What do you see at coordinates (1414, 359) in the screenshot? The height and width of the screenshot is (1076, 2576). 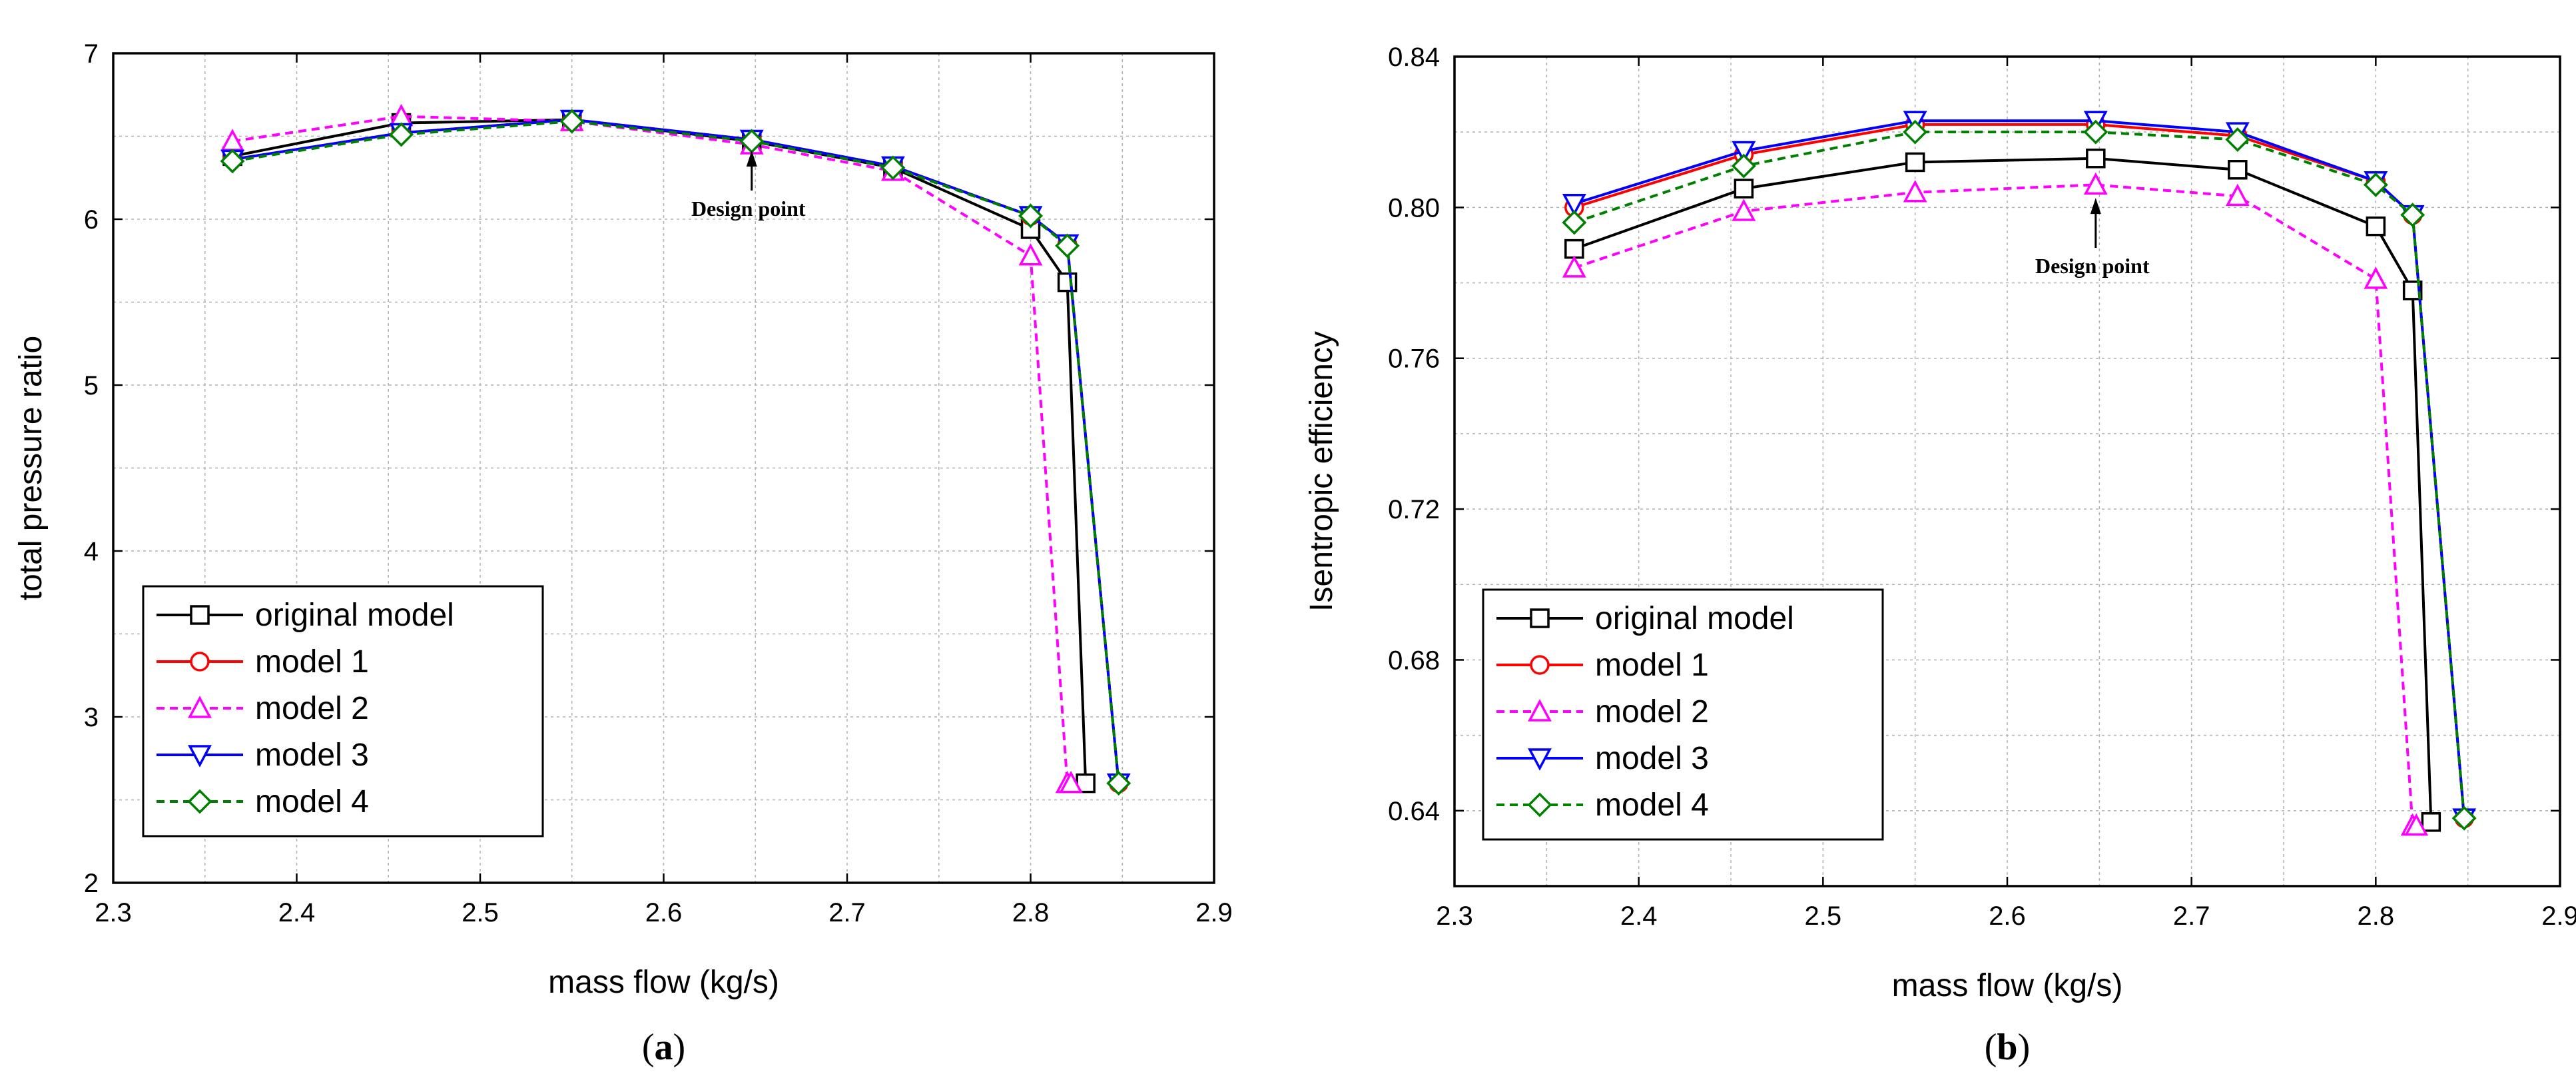 I see `y-tick-label: 0.76` at bounding box center [1414, 359].